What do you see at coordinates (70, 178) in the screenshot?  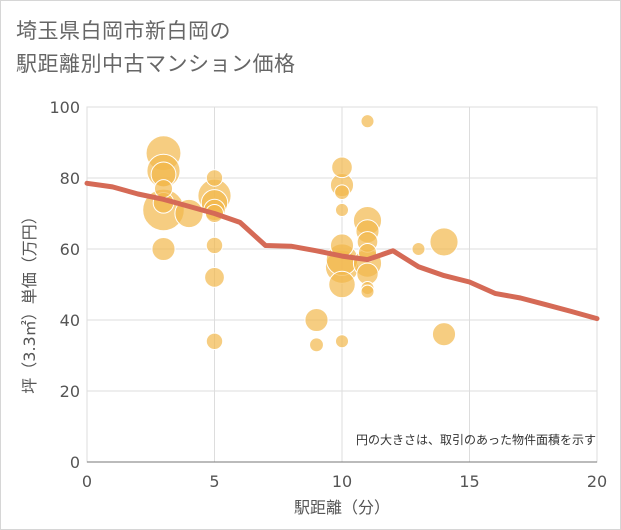 I see `y-tick-label: 80` at bounding box center [70, 178].